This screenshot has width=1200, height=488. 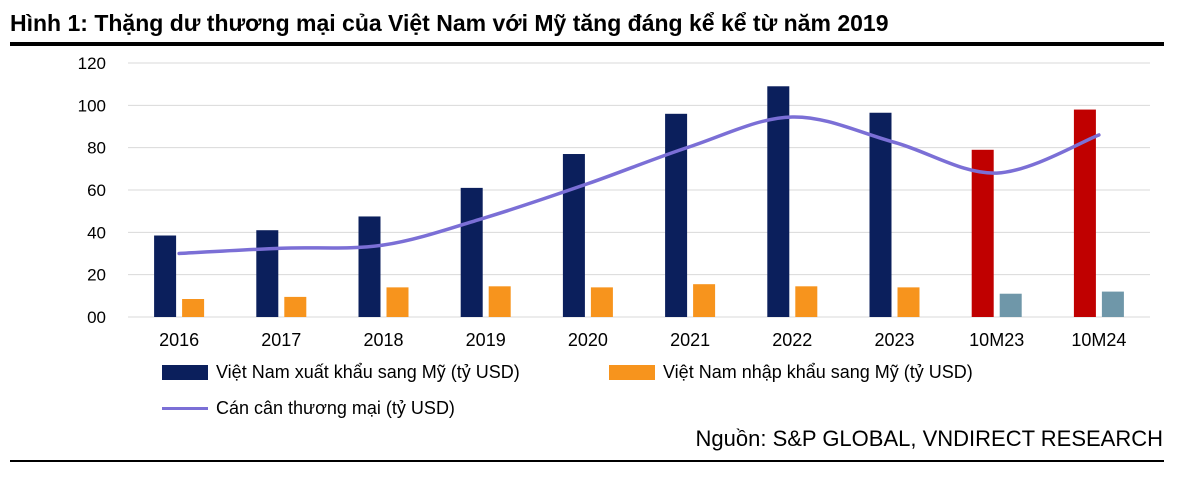 What do you see at coordinates (1098, 340) in the screenshot?
I see `x-tick-label: 10M24` at bounding box center [1098, 340].